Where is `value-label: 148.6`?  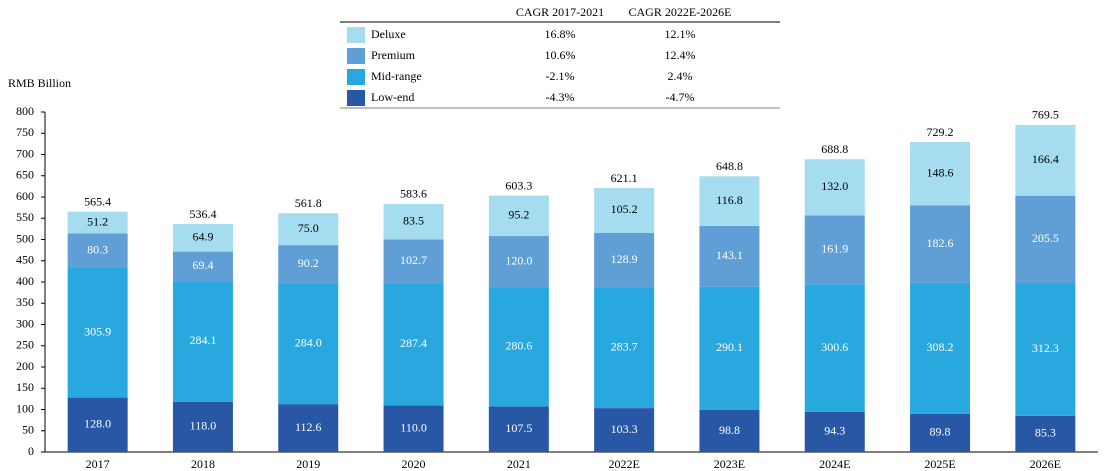
value-label: 148.6 is located at coordinates (940, 172).